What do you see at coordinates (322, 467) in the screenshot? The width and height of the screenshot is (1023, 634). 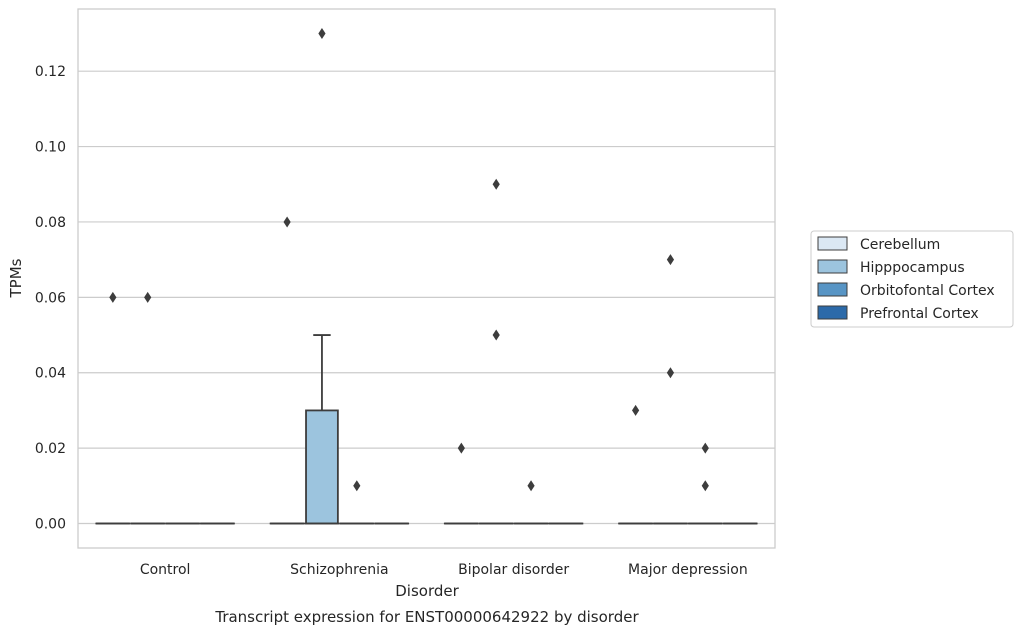 I see `box-body` at bounding box center [322, 467].